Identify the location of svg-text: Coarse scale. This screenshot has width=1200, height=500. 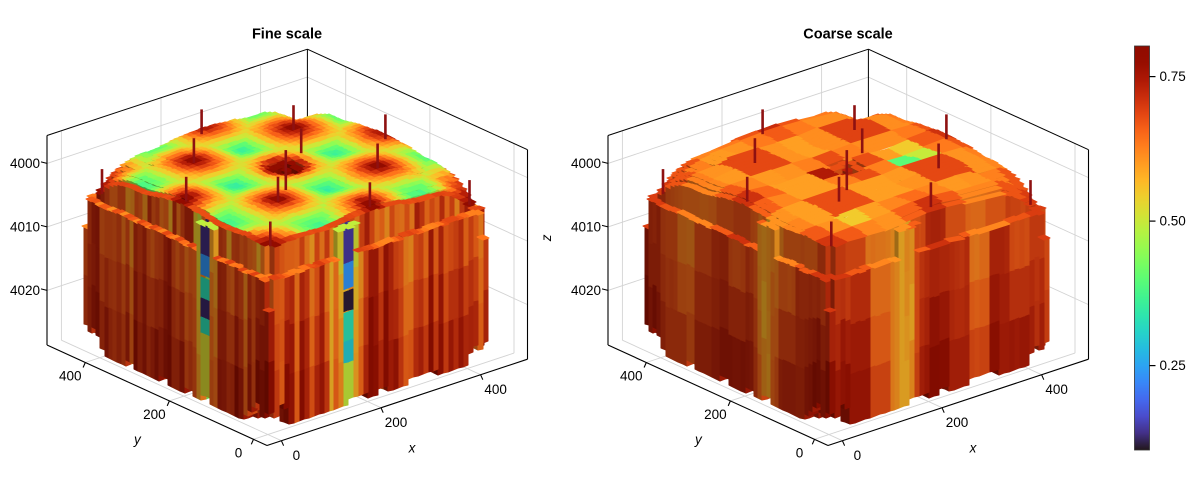
(847, 35).